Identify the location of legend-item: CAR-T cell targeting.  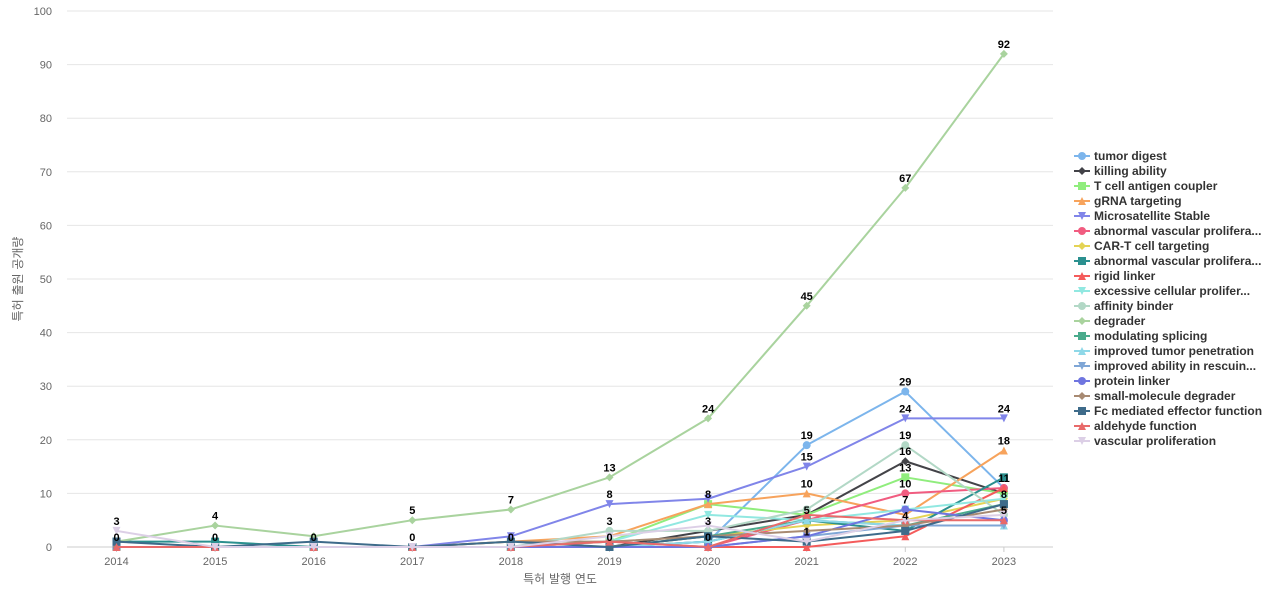
(1141, 246).